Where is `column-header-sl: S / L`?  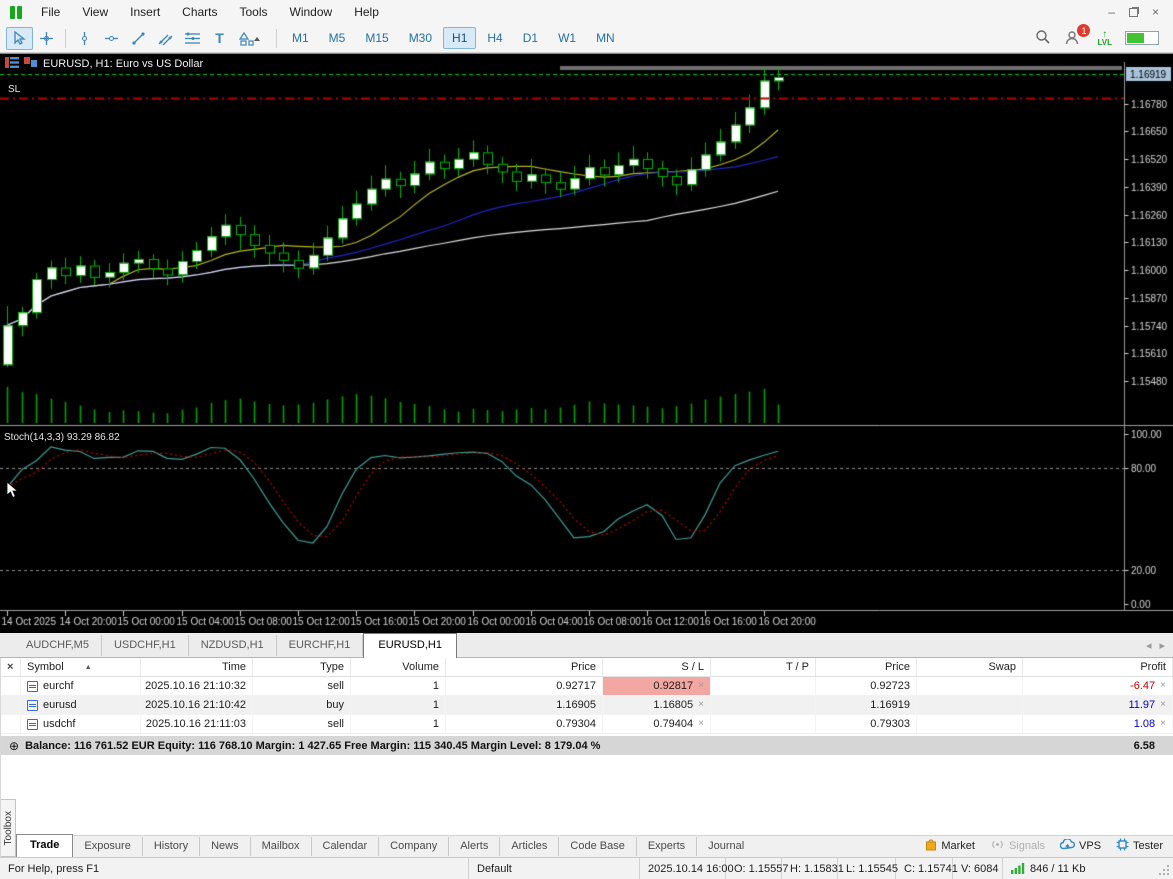
column-header-sl: S / L is located at coordinates (657, 667).